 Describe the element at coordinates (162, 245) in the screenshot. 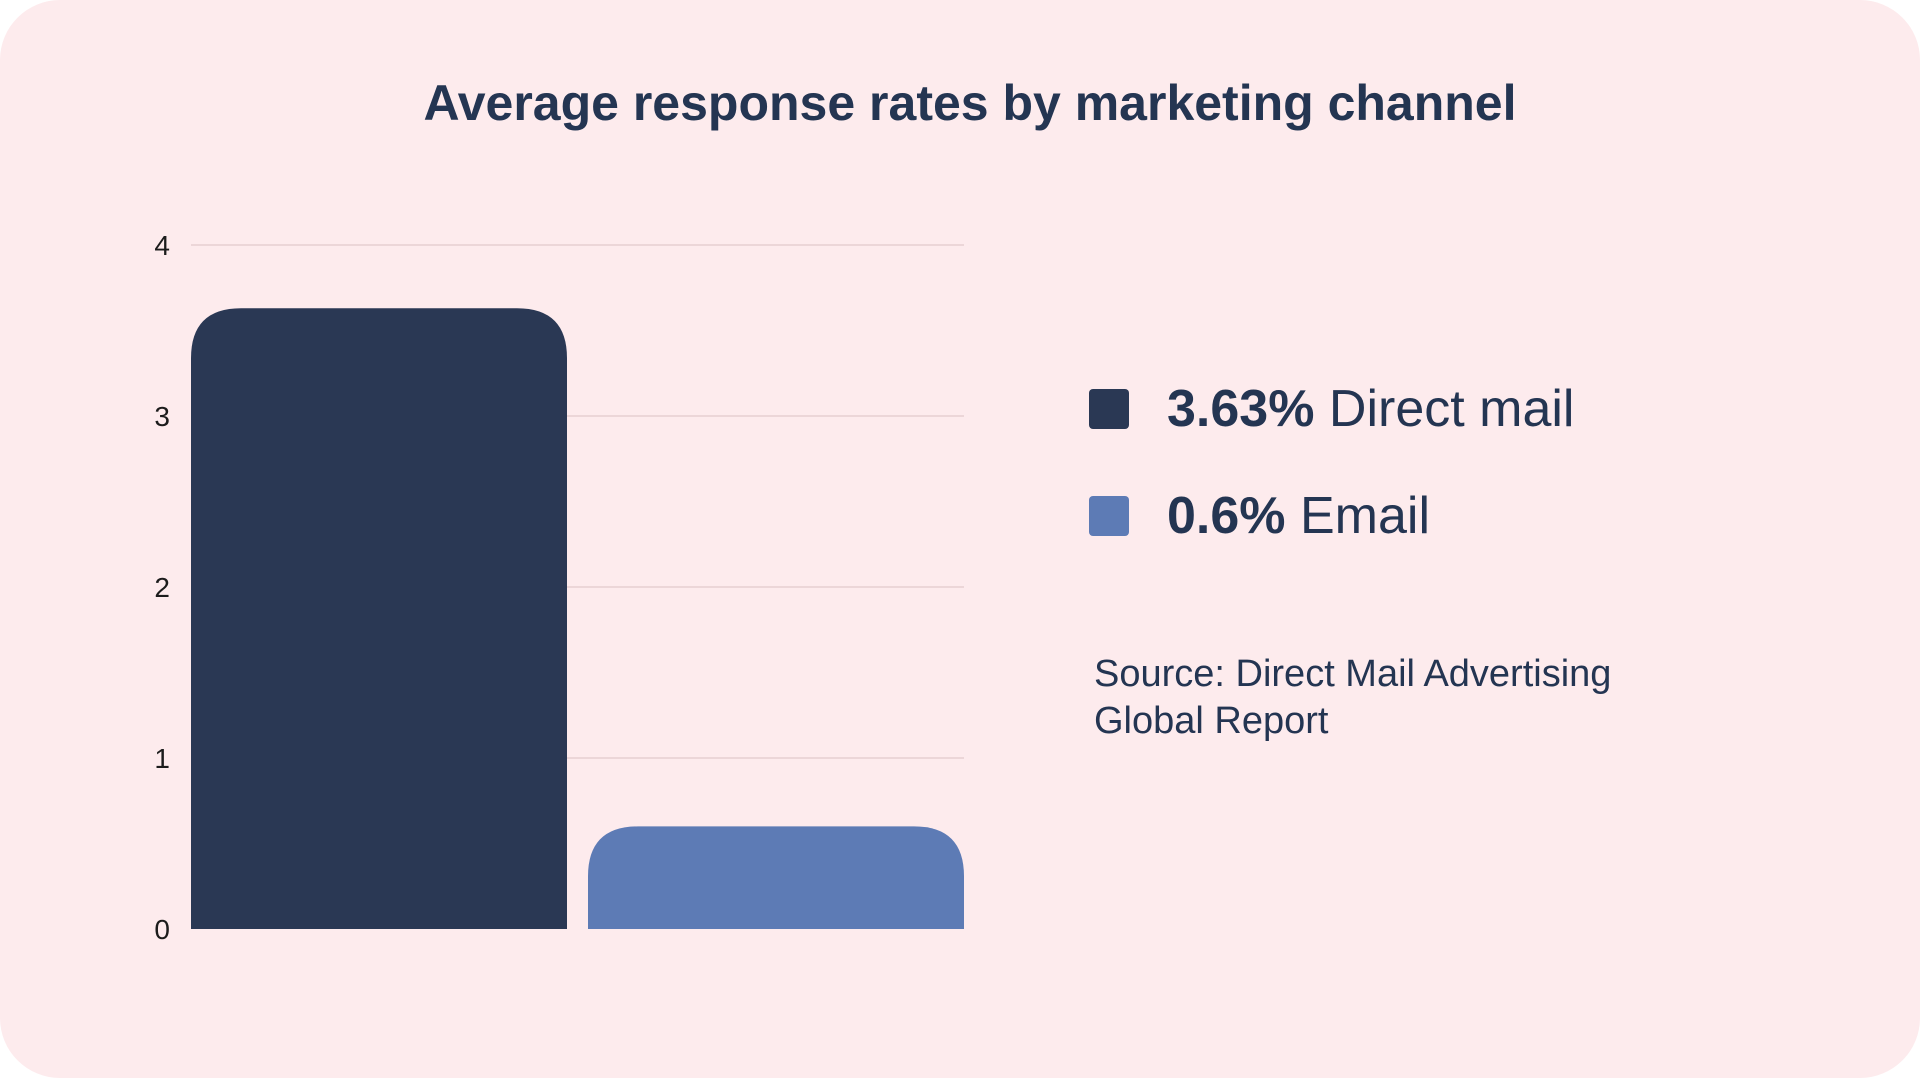

I see `y-tick-label: 4` at that location.